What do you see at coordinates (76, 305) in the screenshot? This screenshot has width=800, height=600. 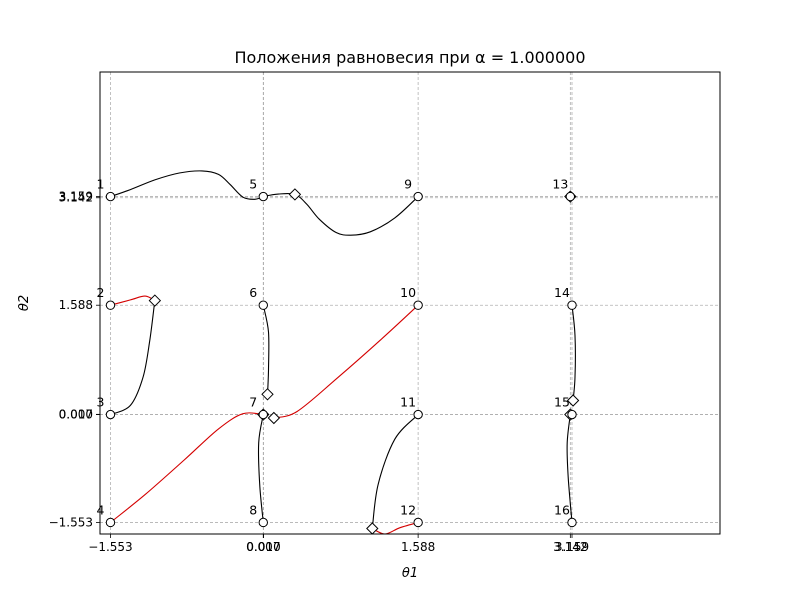 I see `y-tick-label: 1.588` at bounding box center [76, 305].